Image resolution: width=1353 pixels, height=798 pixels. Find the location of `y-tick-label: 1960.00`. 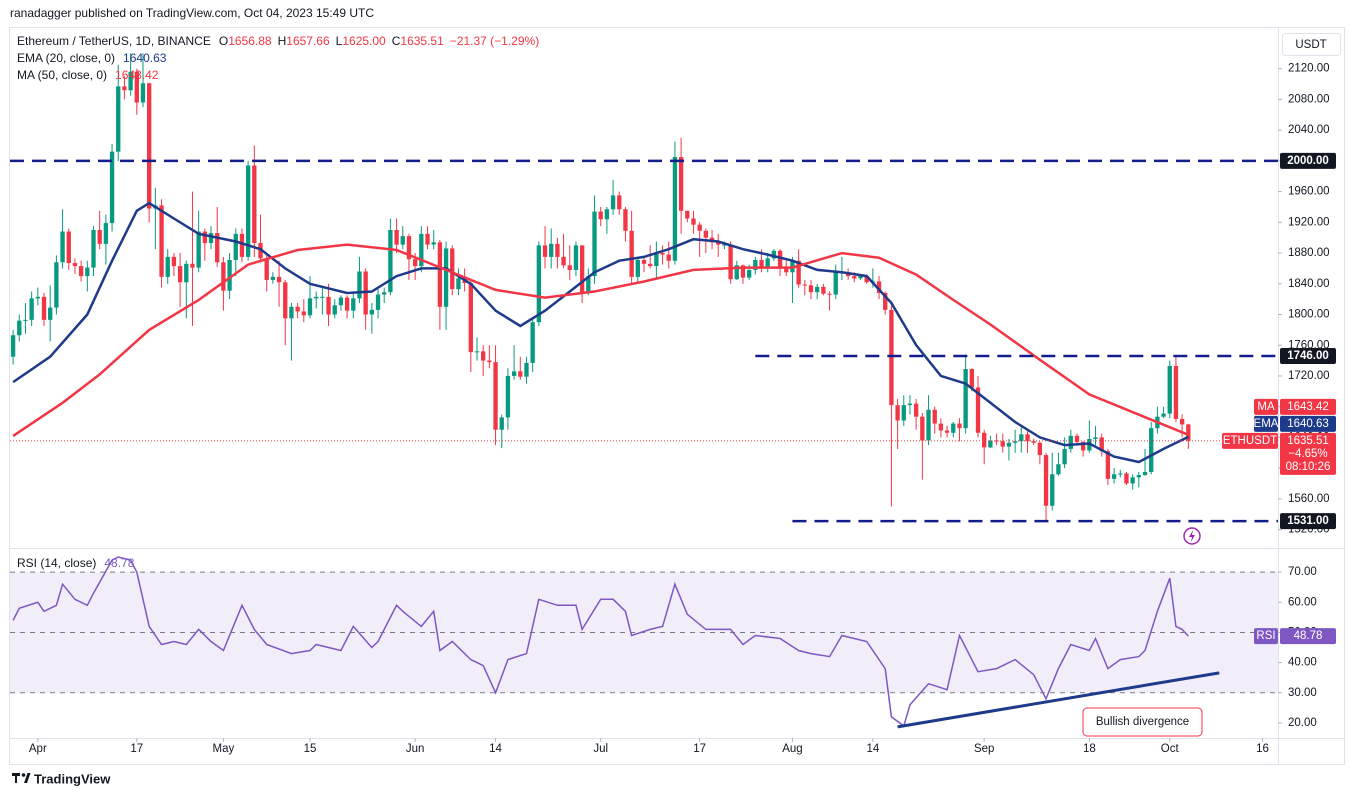

y-tick-label: 1960.00 is located at coordinates (1309, 192).